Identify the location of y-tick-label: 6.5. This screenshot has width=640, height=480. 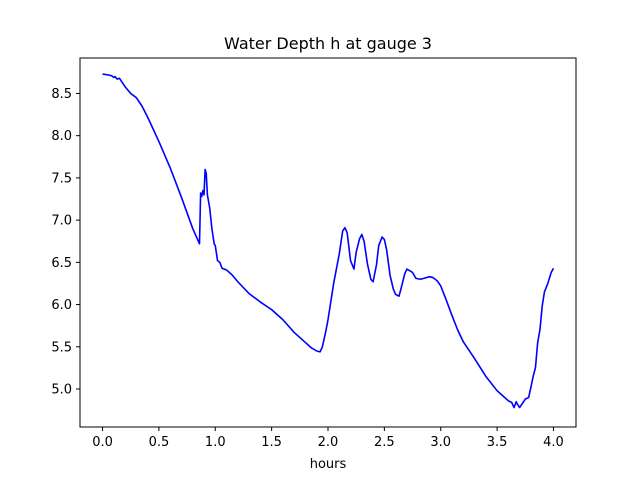
(61, 263).